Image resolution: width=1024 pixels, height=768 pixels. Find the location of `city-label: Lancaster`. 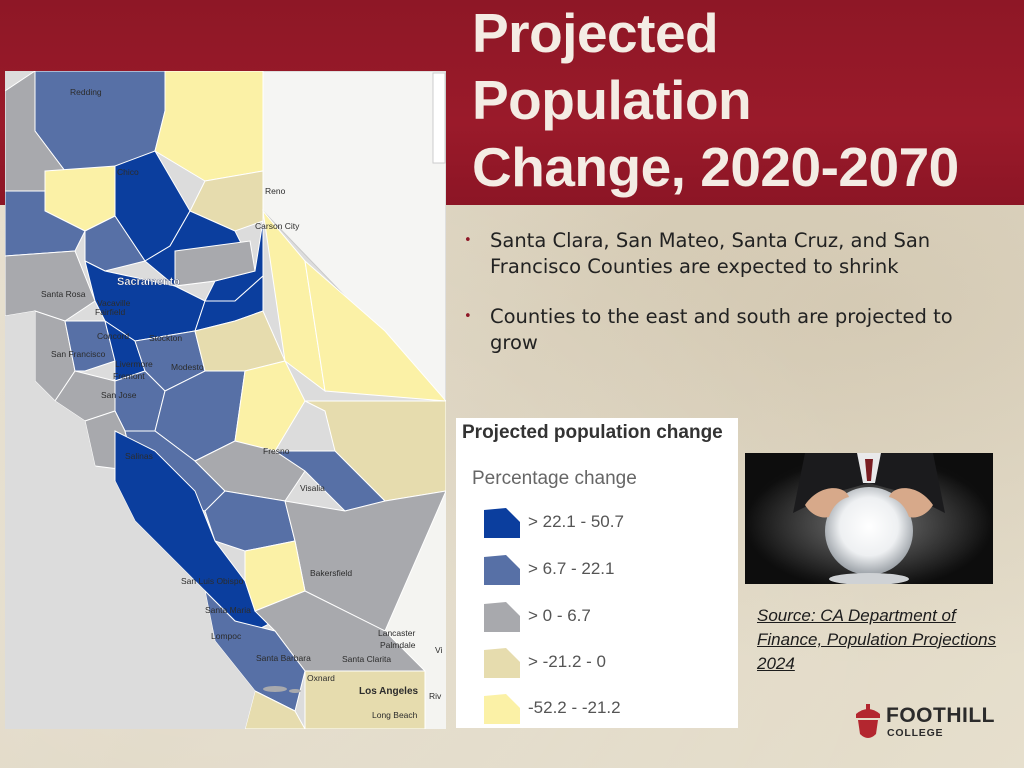

city-label: Lancaster is located at coordinates (396, 633).